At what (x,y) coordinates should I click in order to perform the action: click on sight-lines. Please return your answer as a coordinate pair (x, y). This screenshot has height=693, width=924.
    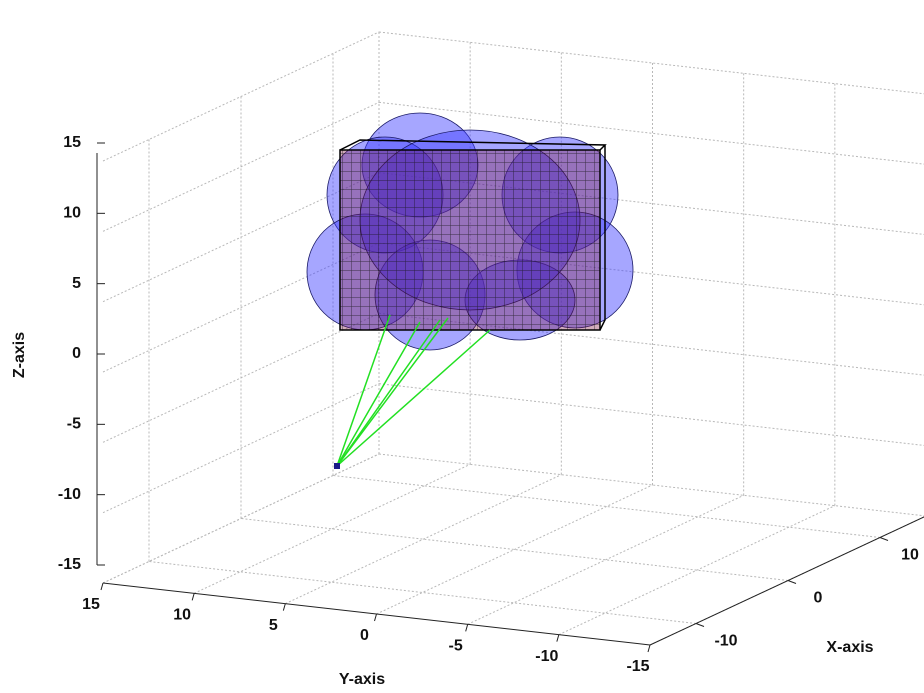
    Looking at the image, I should click on (413, 390).